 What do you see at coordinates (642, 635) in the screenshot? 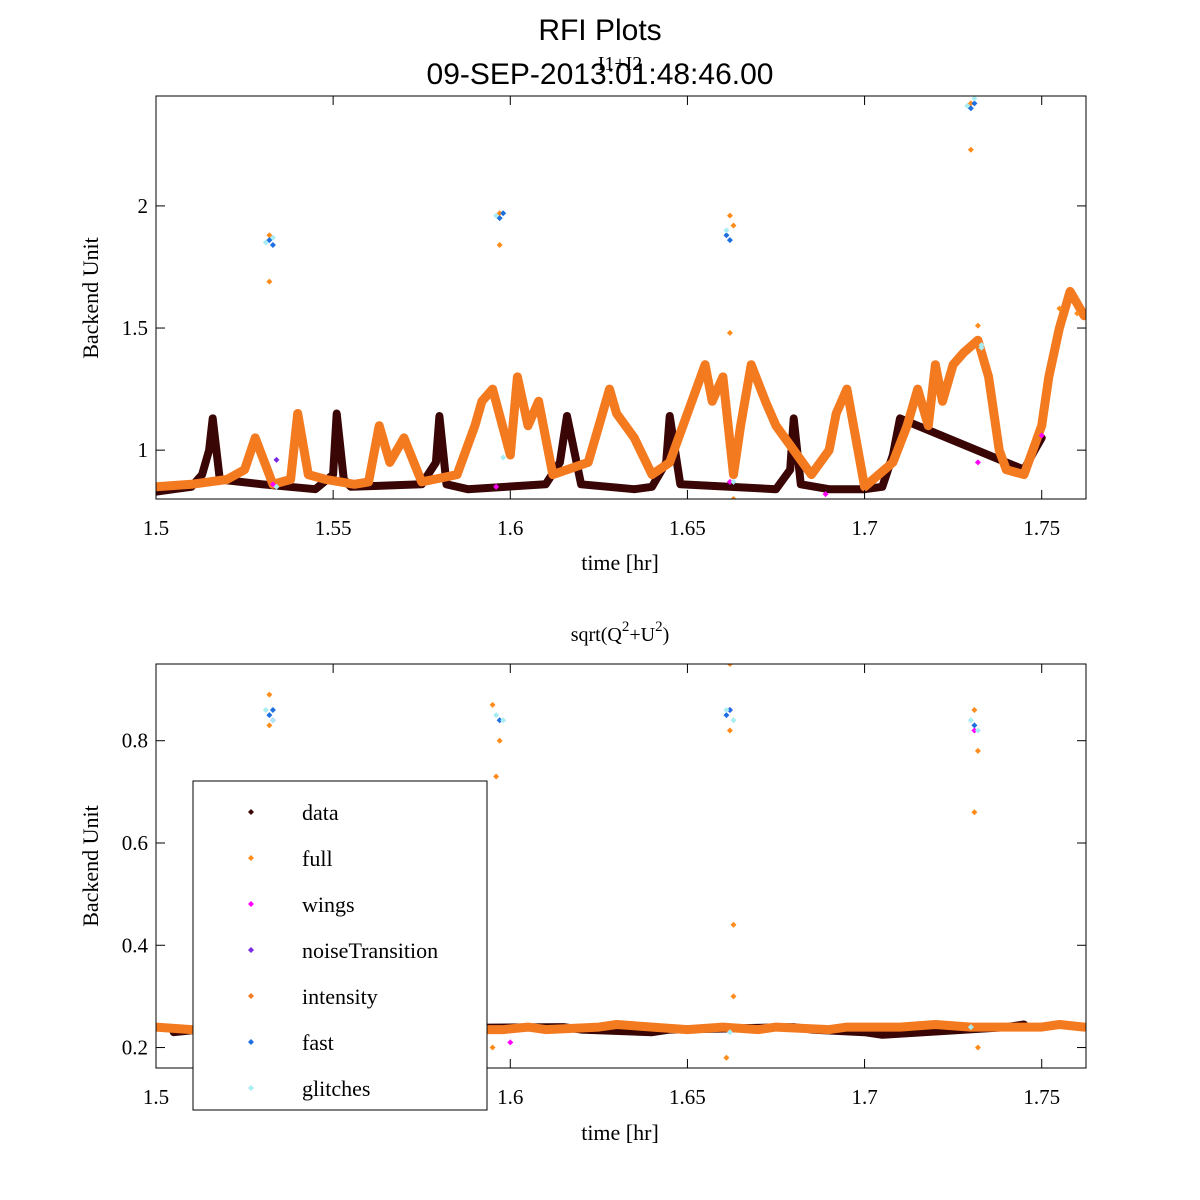
I see `bottom-title-part-b: +U` at bounding box center [642, 635].